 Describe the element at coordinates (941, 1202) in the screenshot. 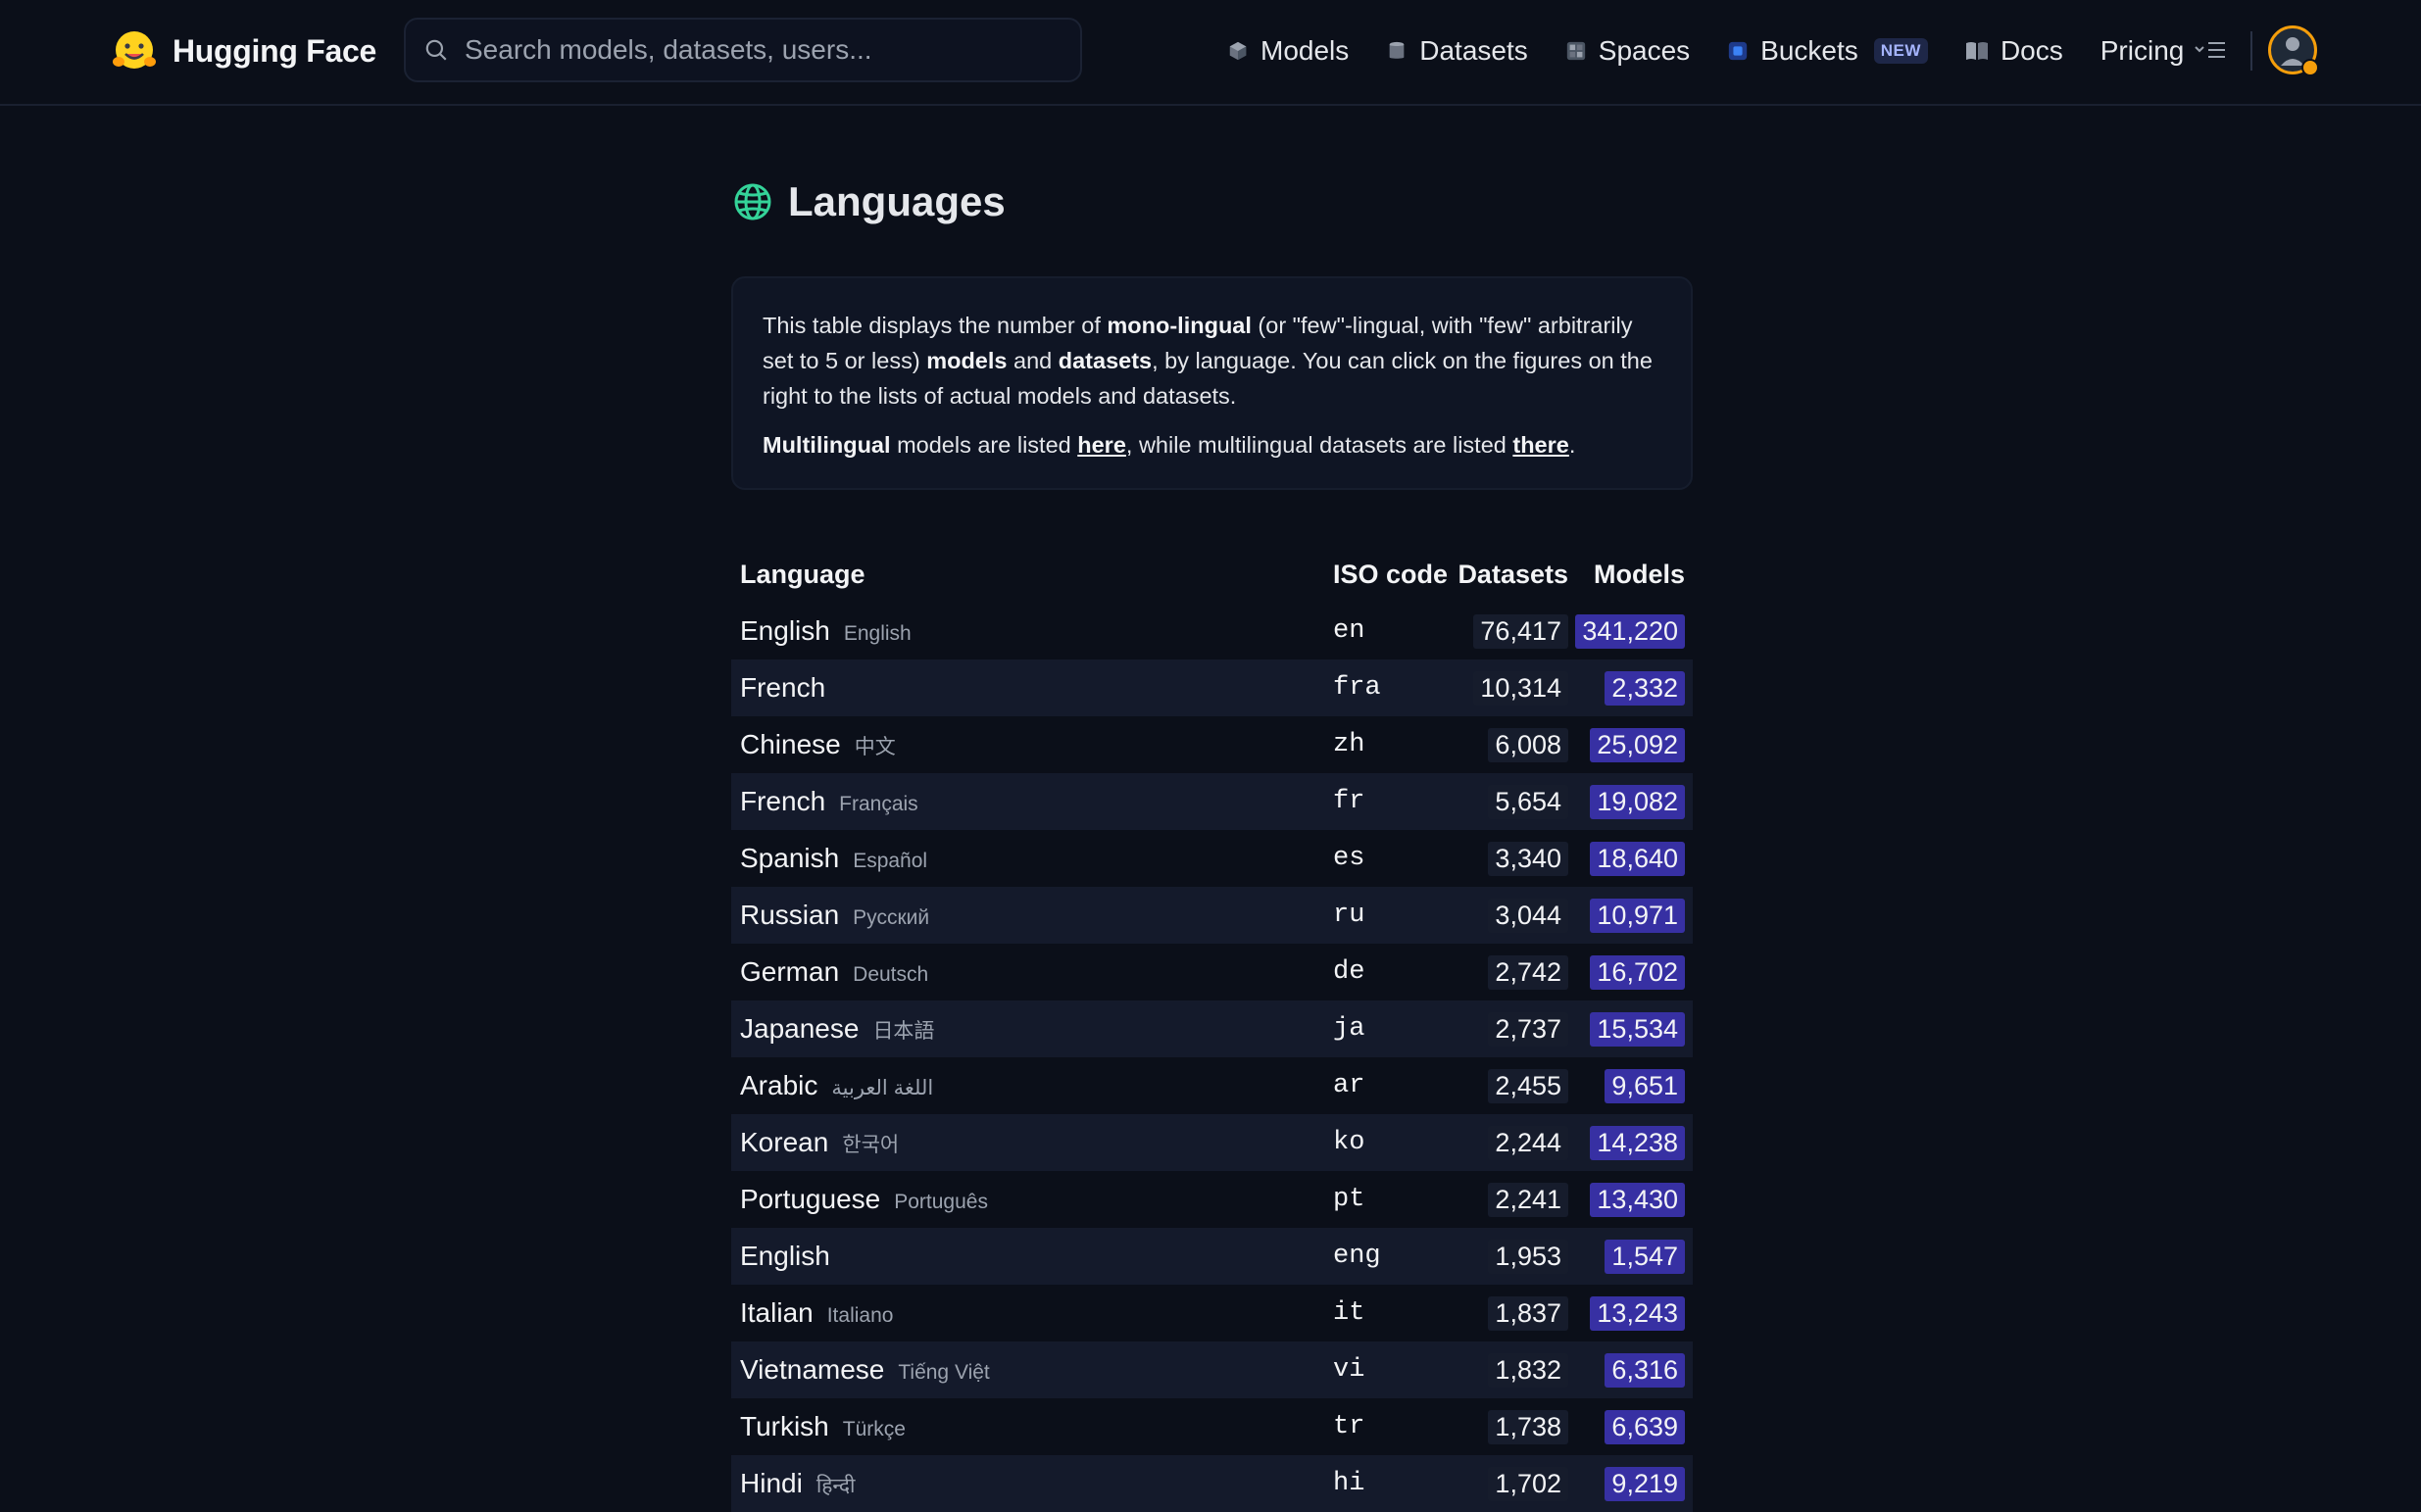

I see `language-native-name: Português` at that location.